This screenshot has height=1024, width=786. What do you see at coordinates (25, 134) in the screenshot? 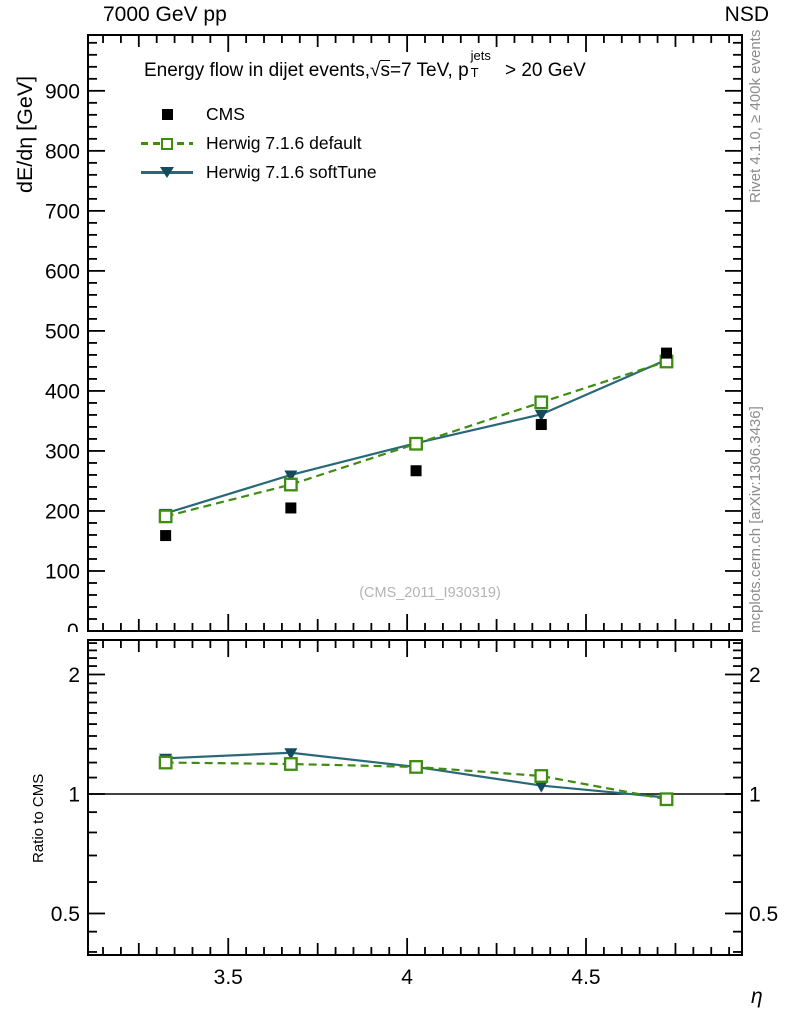
I see `main-y-axis-title: dE/dη [GeV]` at bounding box center [25, 134].